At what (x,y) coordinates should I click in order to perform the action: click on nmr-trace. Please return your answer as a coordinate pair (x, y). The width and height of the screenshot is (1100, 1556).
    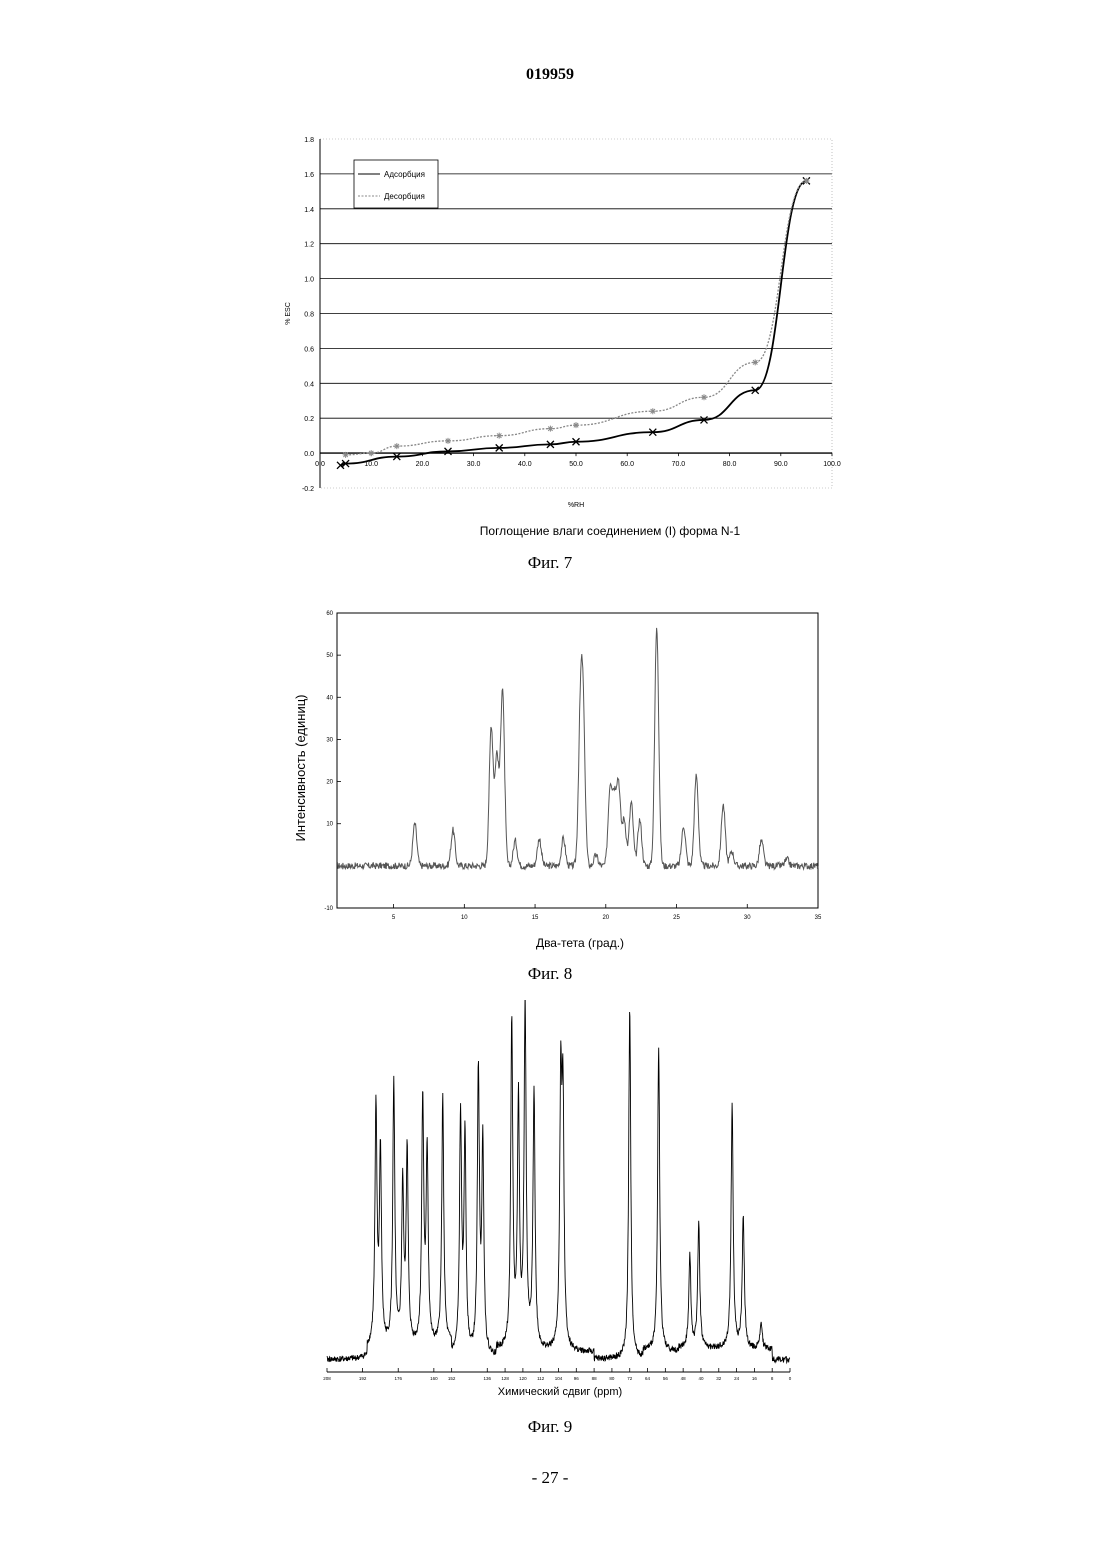
    Looking at the image, I should click on (558, 1181).